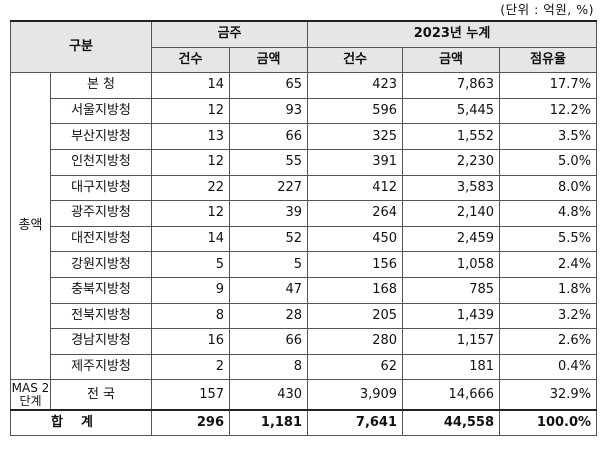  Describe the element at coordinates (355, 239) in the screenshot. I see `year-count-cell: 450` at that location.